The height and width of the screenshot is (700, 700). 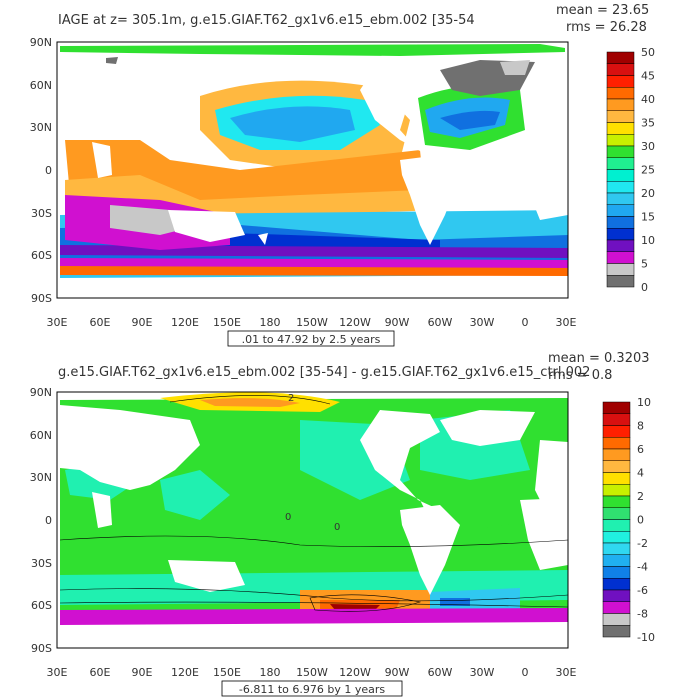 I want to click on bottom-lat-tick: 30S, so click(x=41, y=563).